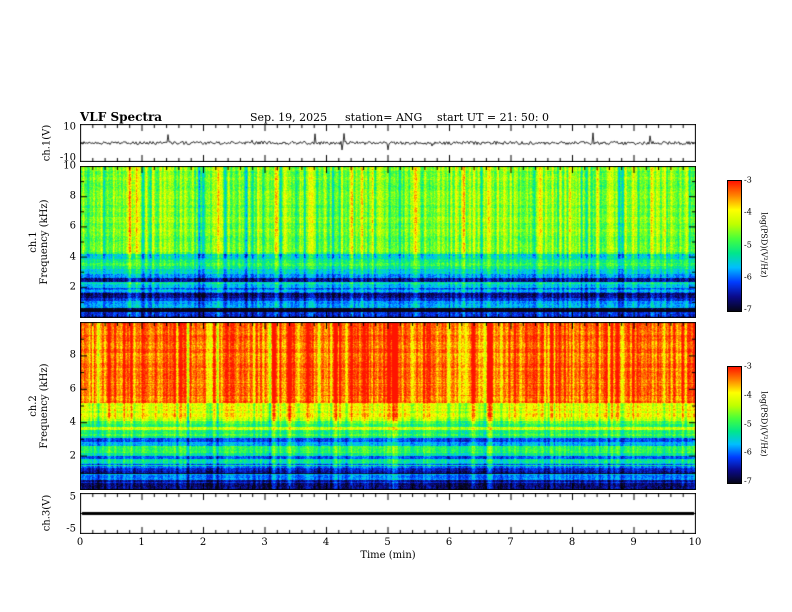 Image resolution: width=792 pixels, height=612 pixels. What do you see at coordinates (764, 245) in the screenshot?
I see `colorbar-ch1-label: log(PSD)(V²/Hz)` at bounding box center [764, 245].